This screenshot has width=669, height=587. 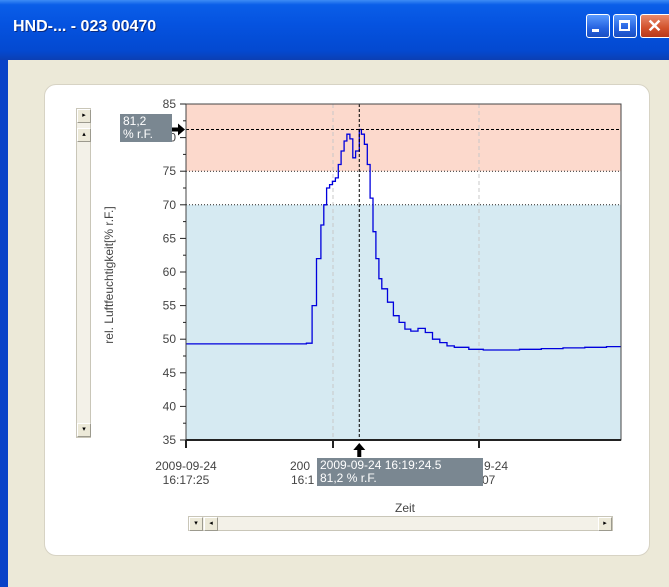 I want to click on window-border, so click(x=4, y=323).